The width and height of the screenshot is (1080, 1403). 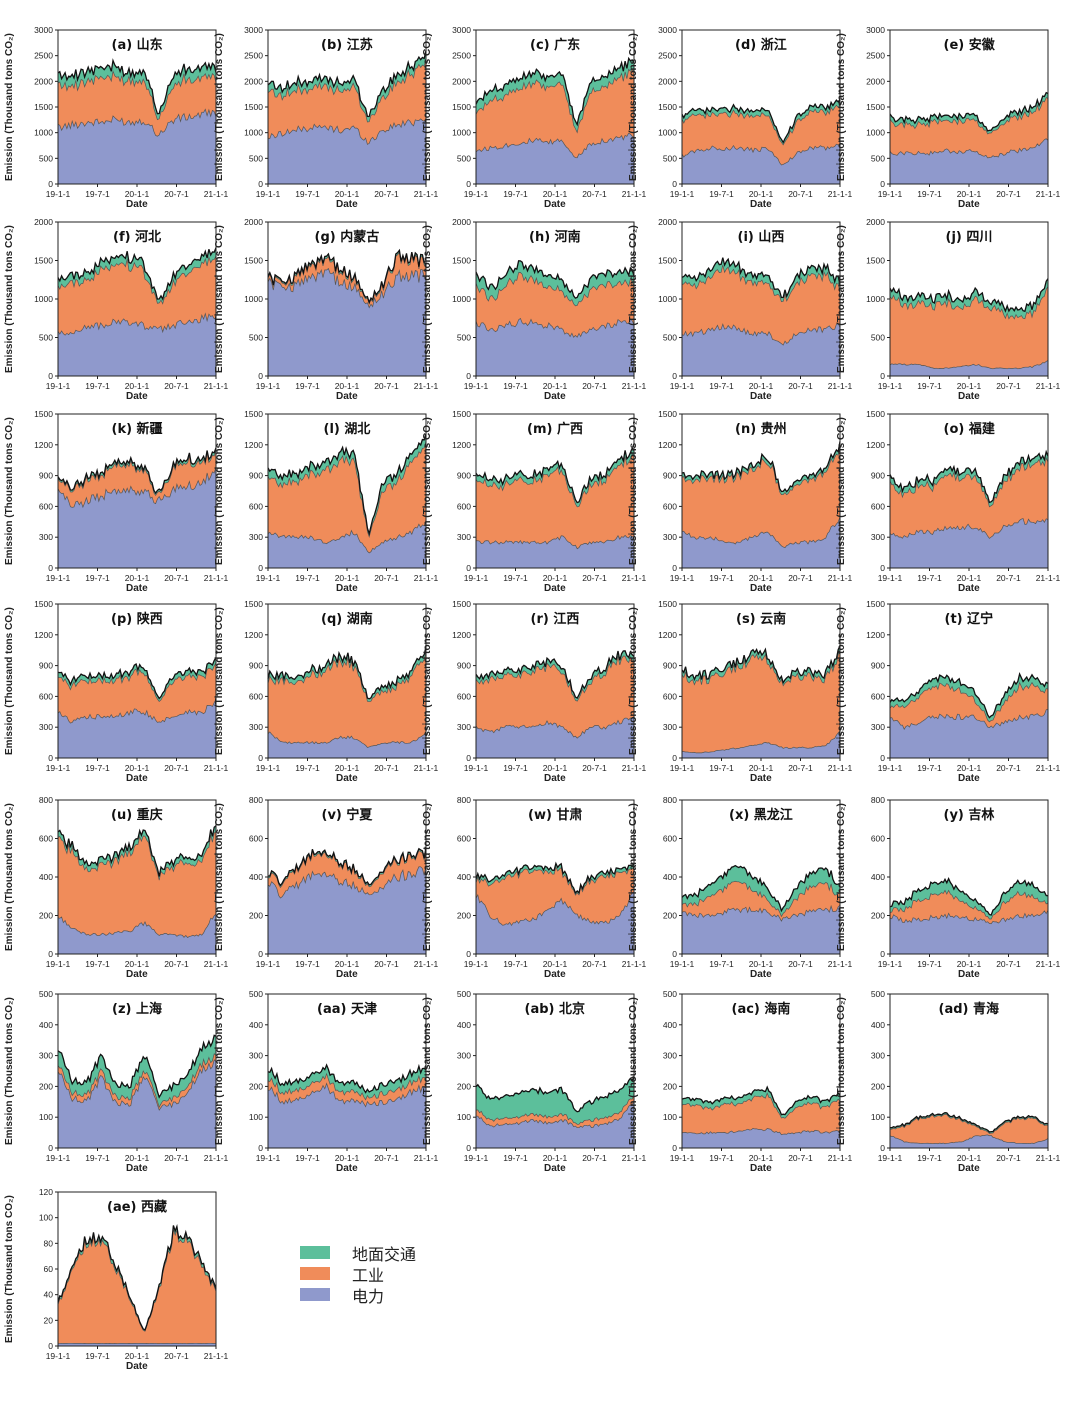 What do you see at coordinates (969, 1009) in the screenshot?
I see `chart-title: (ad) 青海` at bounding box center [969, 1009].